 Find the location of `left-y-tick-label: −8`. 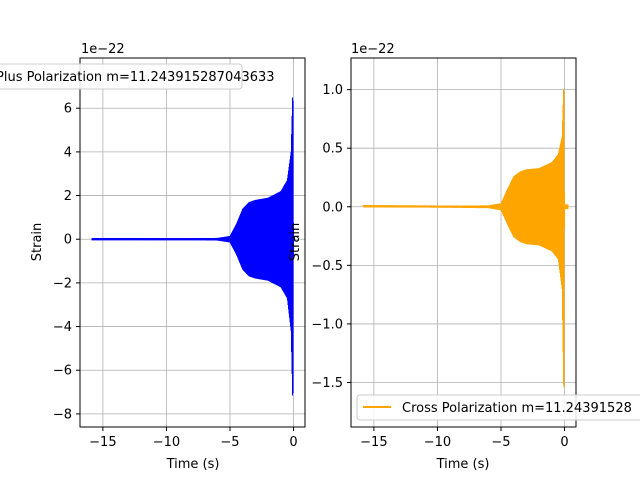

left-y-tick-label: −8 is located at coordinates (62, 414).